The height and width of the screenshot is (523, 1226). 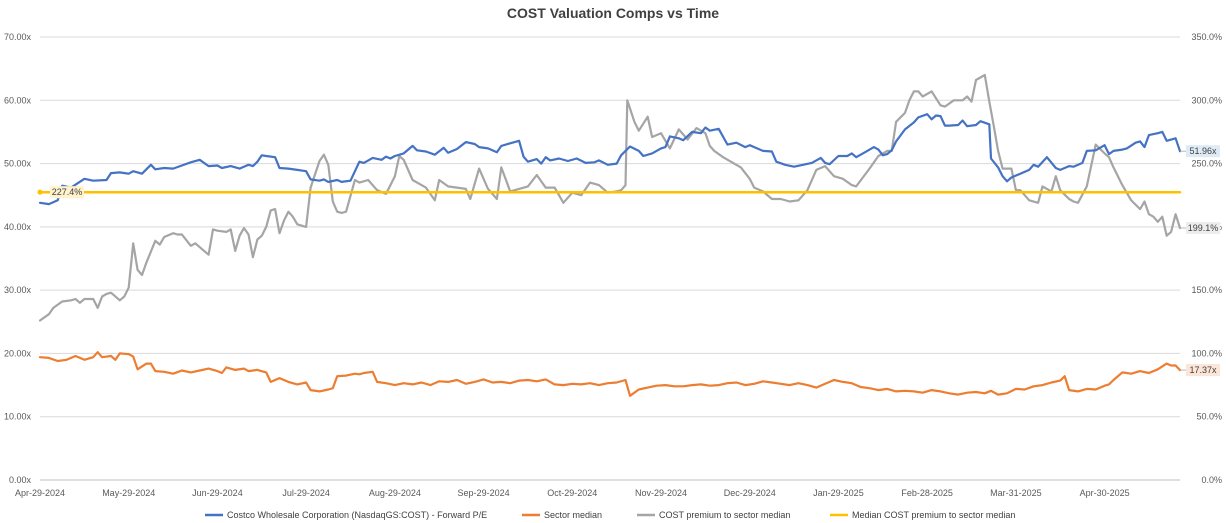 What do you see at coordinates (128, 493) in the screenshot?
I see `x-tick-label: May-29-2024` at bounding box center [128, 493].